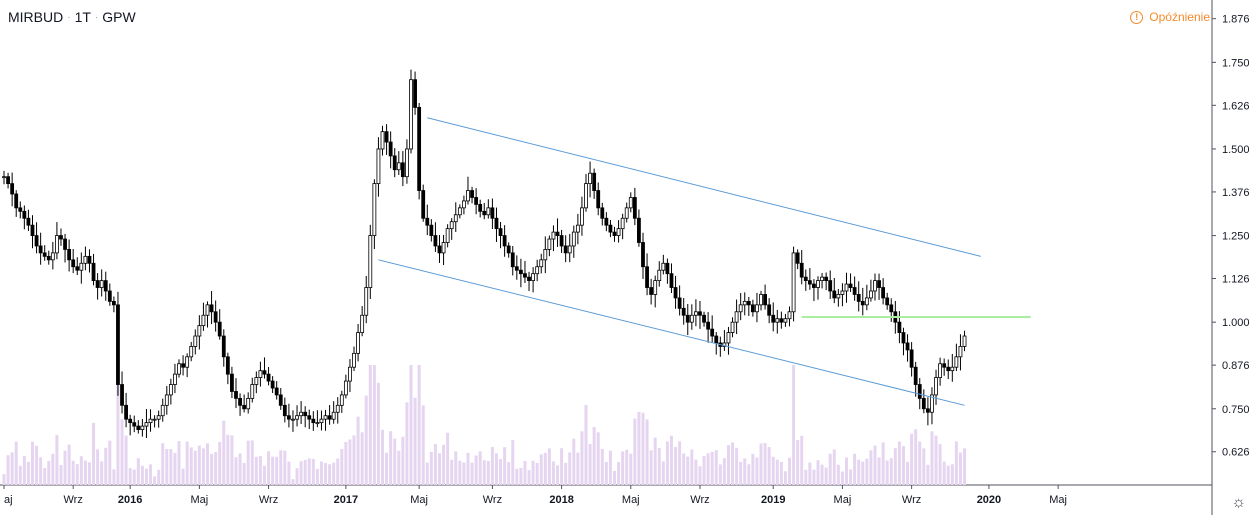 The height and width of the screenshot is (515, 1260). I want to click on x-tick-label: Maj, so click(1058, 500).